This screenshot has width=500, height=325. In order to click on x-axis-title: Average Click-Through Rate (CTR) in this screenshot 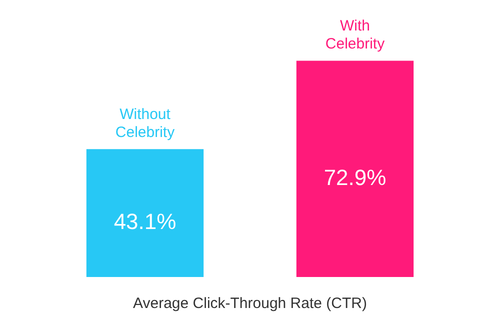, I will do `click(250, 303)`.